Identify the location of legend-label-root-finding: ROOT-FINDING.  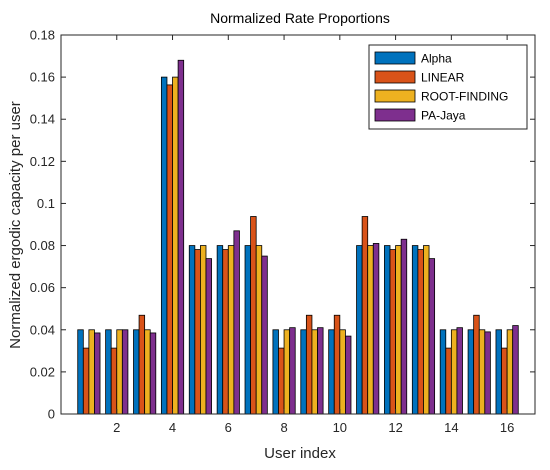
(464, 97).